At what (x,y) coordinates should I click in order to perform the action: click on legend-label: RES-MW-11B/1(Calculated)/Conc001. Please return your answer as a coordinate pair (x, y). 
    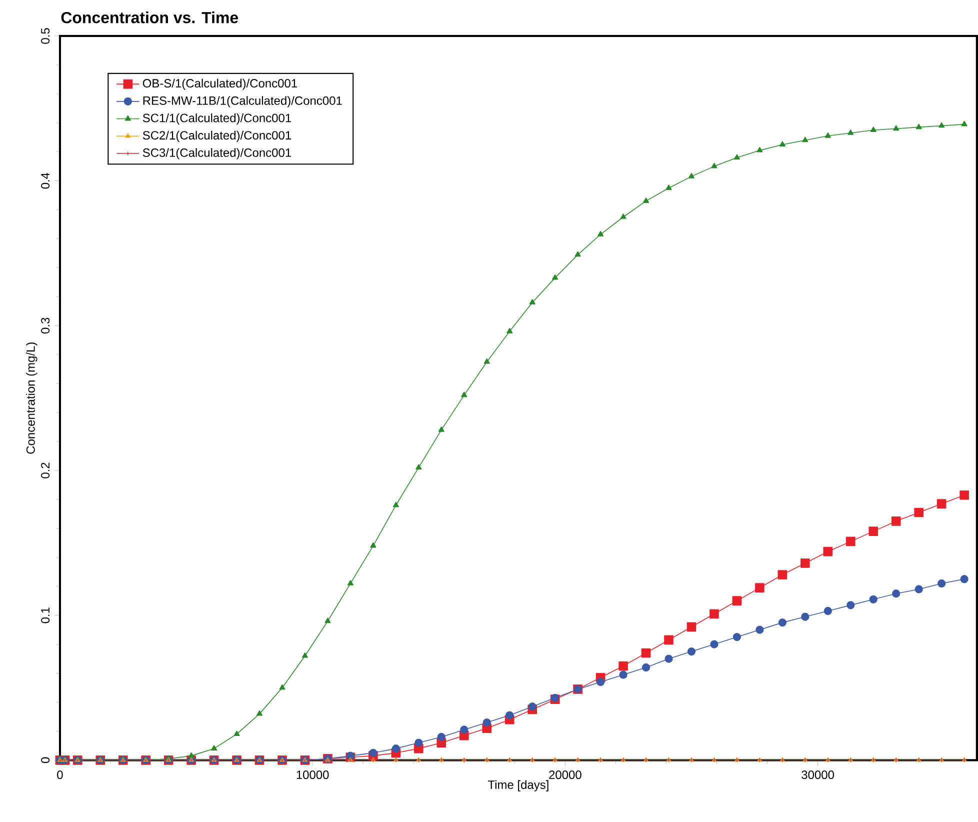
    Looking at the image, I should click on (242, 102).